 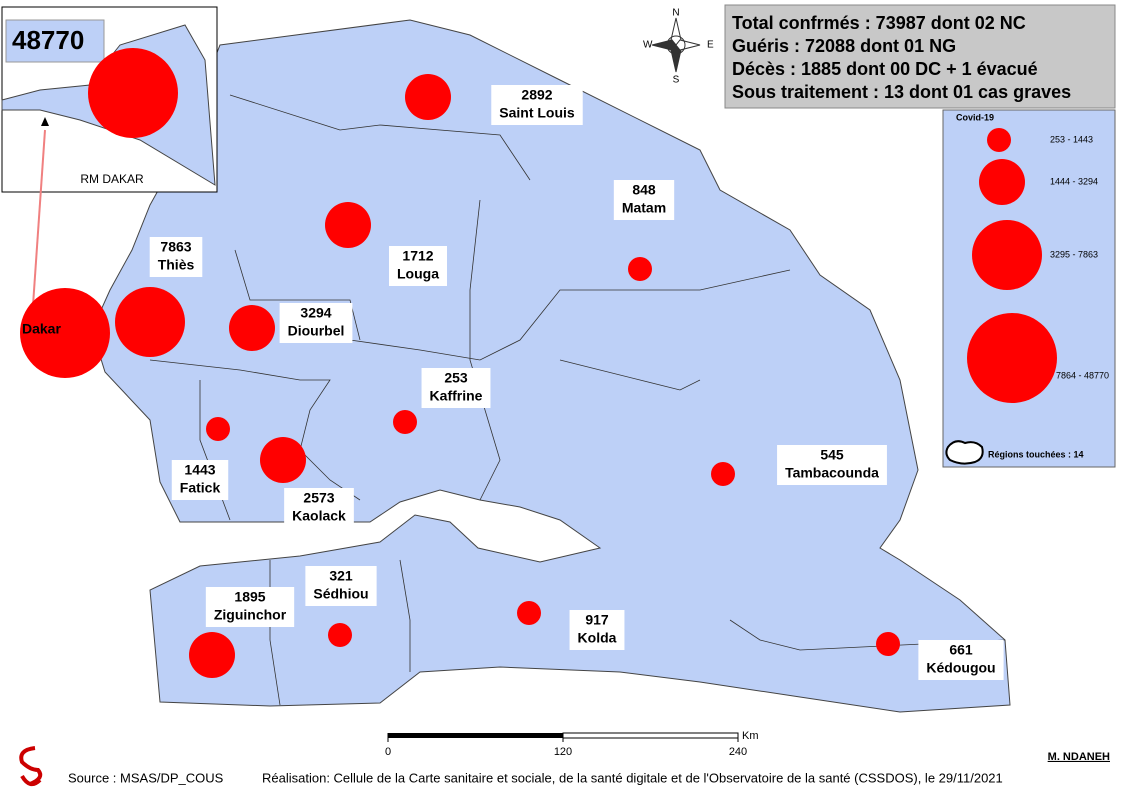 I want to click on legend-box, so click(x=1029, y=288).